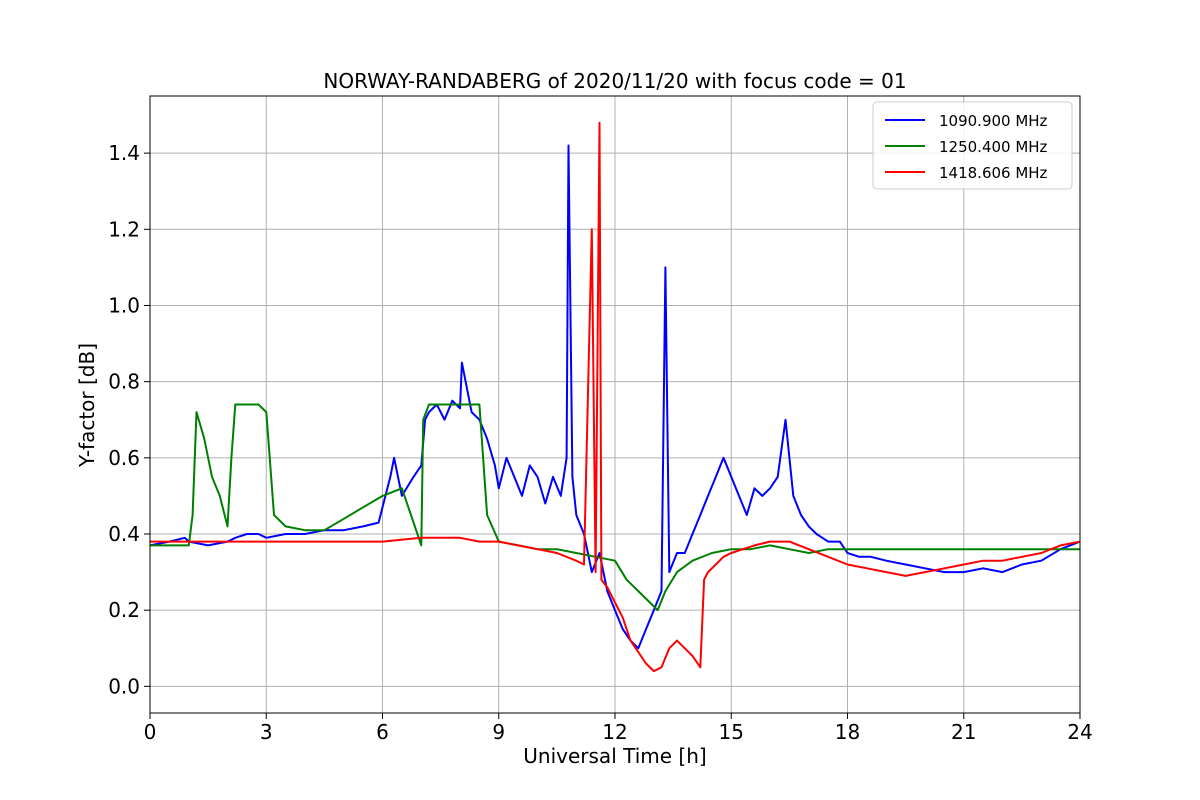  What do you see at coordinates (124, 686) in the screenshot?
I see `y-tick-label: 0.0` at bounding box center [124, 686].